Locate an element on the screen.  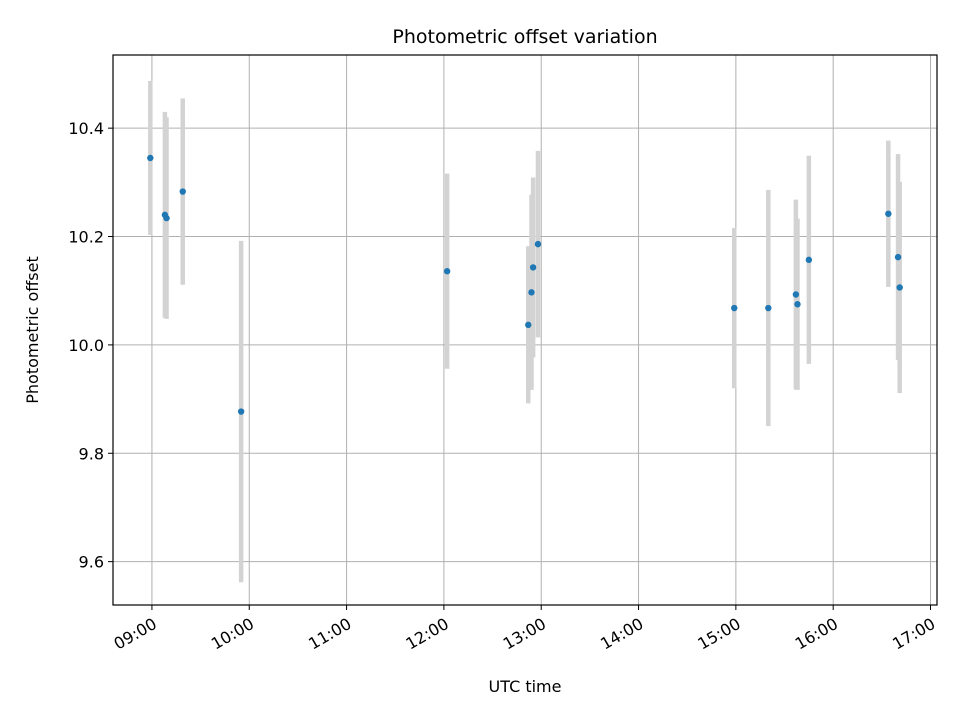
y-tick-label: 10.4 is located at coordinates (86, 128).